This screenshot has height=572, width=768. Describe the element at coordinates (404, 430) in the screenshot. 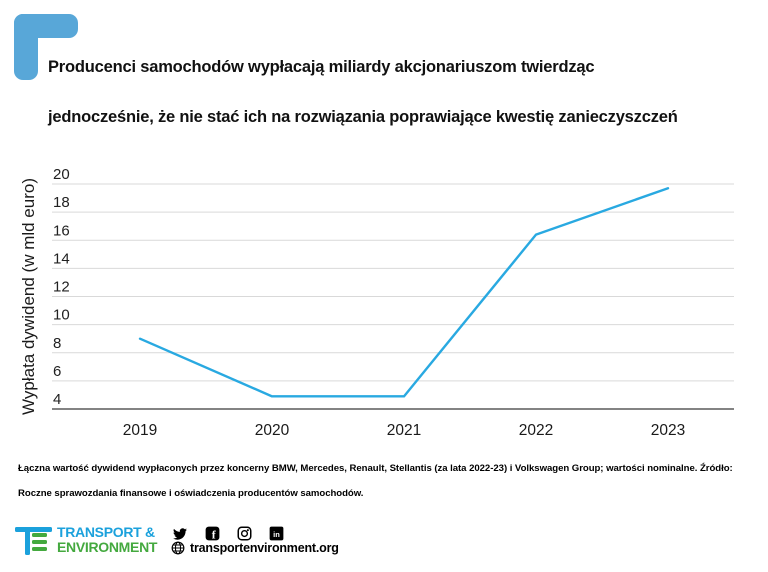

I see `x-tick-label: 2021` at that location.